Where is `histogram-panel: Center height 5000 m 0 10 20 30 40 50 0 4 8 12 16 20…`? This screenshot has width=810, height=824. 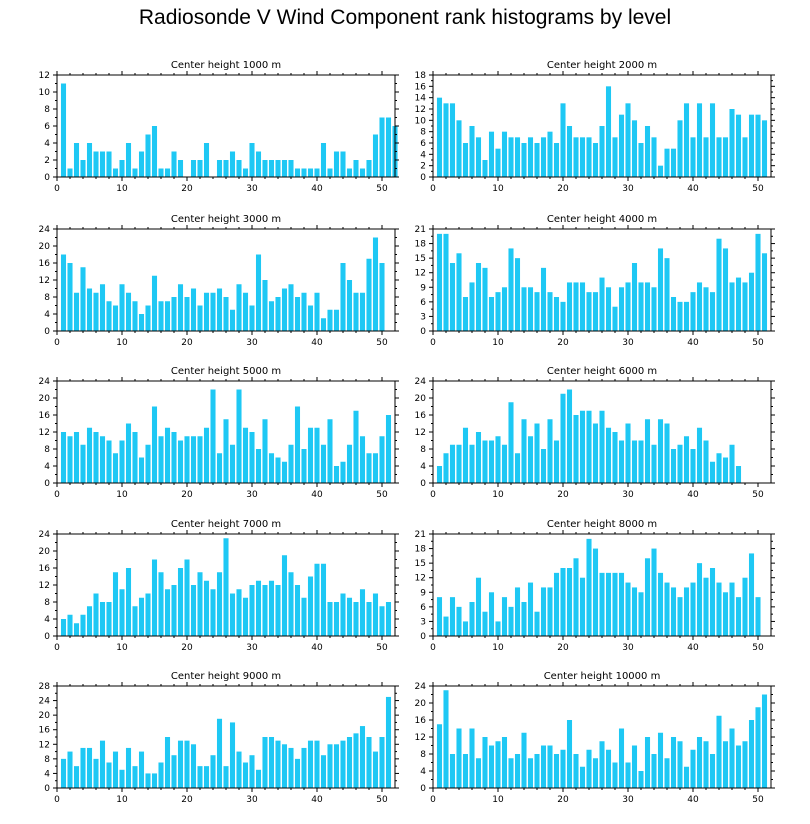 histogram-panel: Center height 5000 m 0 10 20 30 40 50 0 4 8 12 16 20… is located at coordinates (219, 433).